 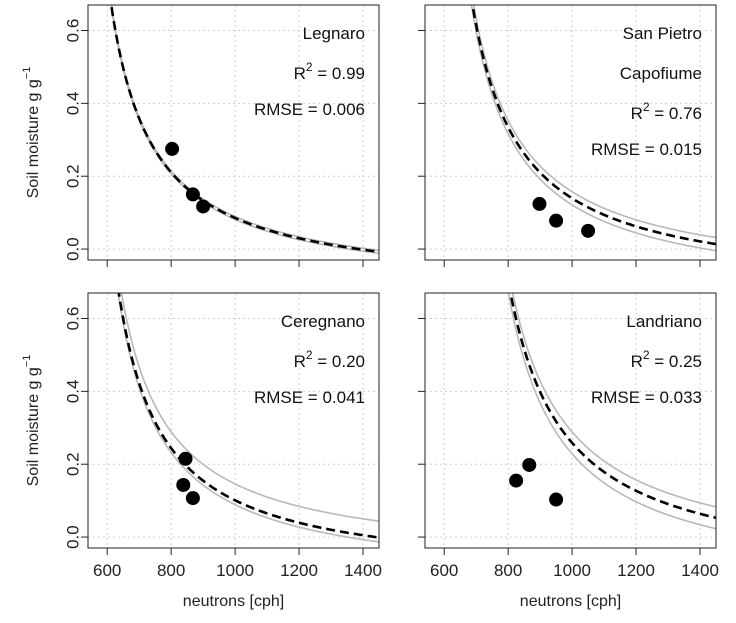 I want to click on site-name: Ceregnano, so click(x=323, y=321).